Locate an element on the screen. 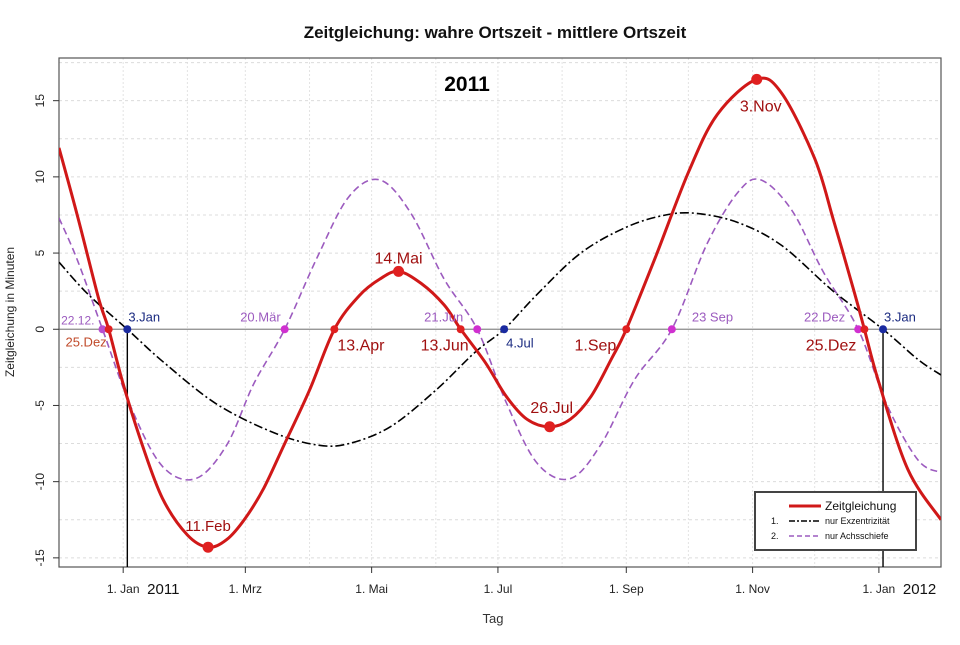 This screenshot has height=645, width=960. y-axis-label: Zeitgleichung in Minuten is located at coordinates (10, 312).